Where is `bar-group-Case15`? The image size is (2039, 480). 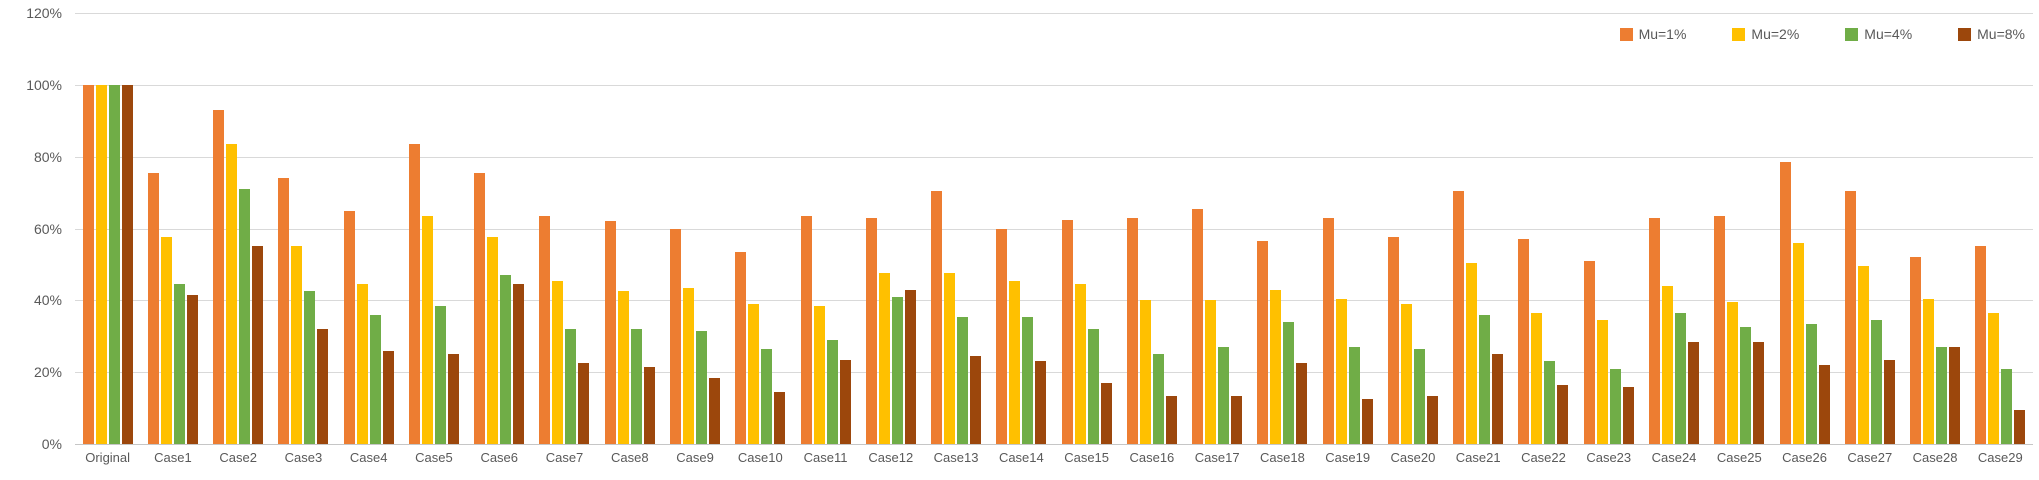
bar-group-Case15 is located at coordinates (1086, 228).